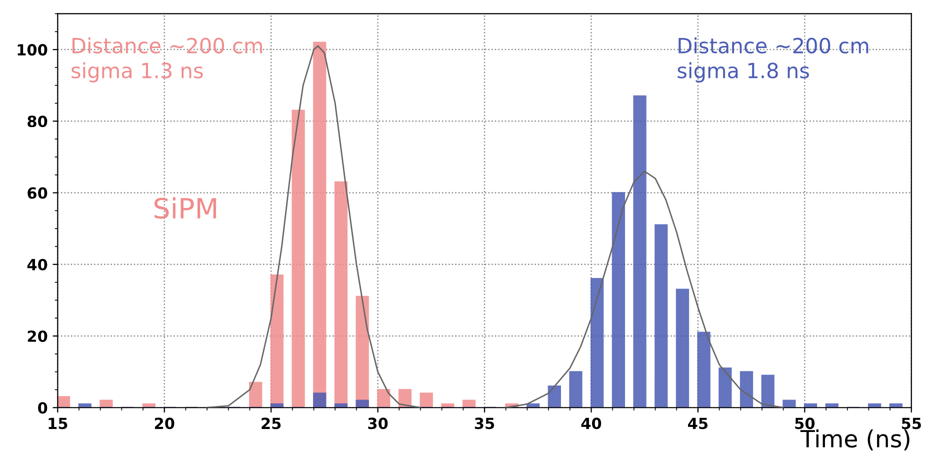  I want to click on x-tick-label: 50, so click(805, 424).